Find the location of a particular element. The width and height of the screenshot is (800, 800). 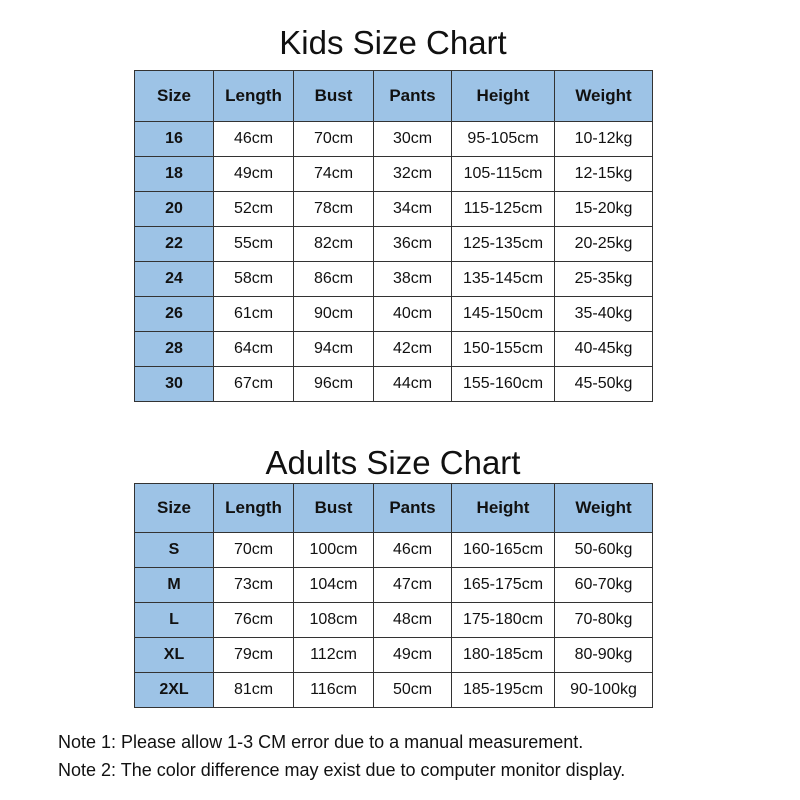

table-cell: 50cm is located at coordinates (412, 690).